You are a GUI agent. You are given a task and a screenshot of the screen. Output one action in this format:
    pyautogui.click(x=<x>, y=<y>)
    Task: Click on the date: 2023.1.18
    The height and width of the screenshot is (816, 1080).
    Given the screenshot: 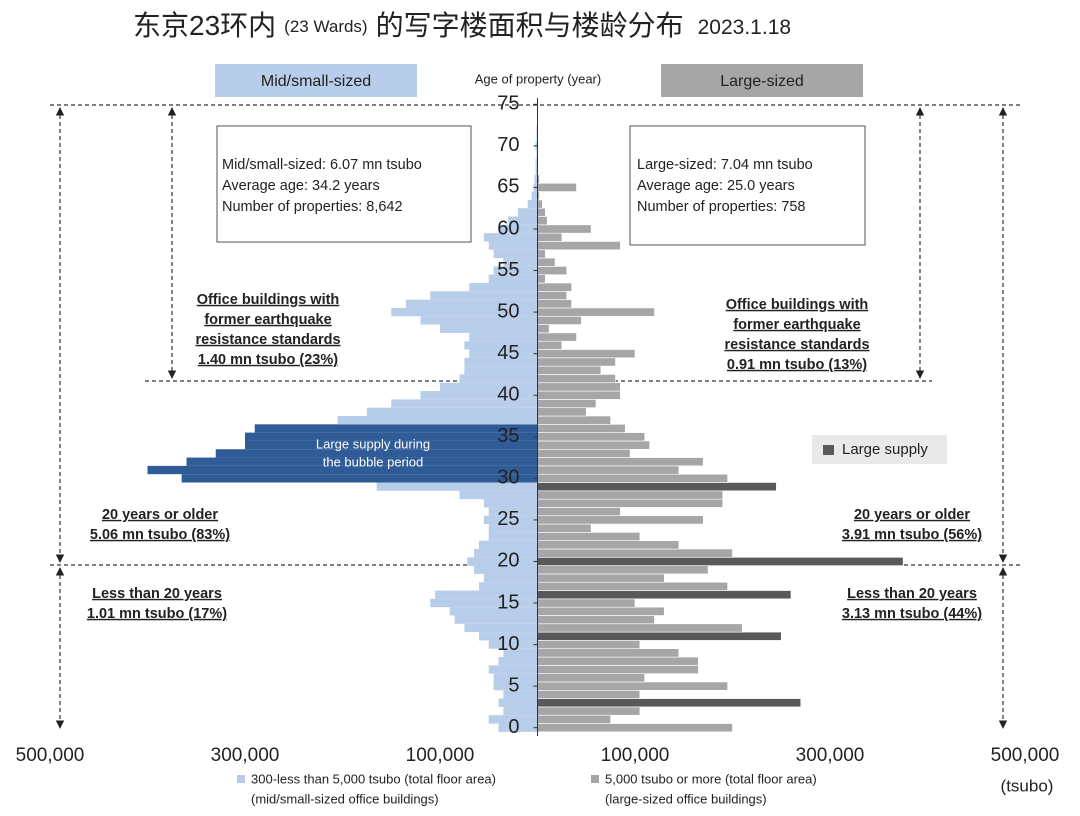 What is the action you would take?
    pyautogui.click(x=744, y=27)
    